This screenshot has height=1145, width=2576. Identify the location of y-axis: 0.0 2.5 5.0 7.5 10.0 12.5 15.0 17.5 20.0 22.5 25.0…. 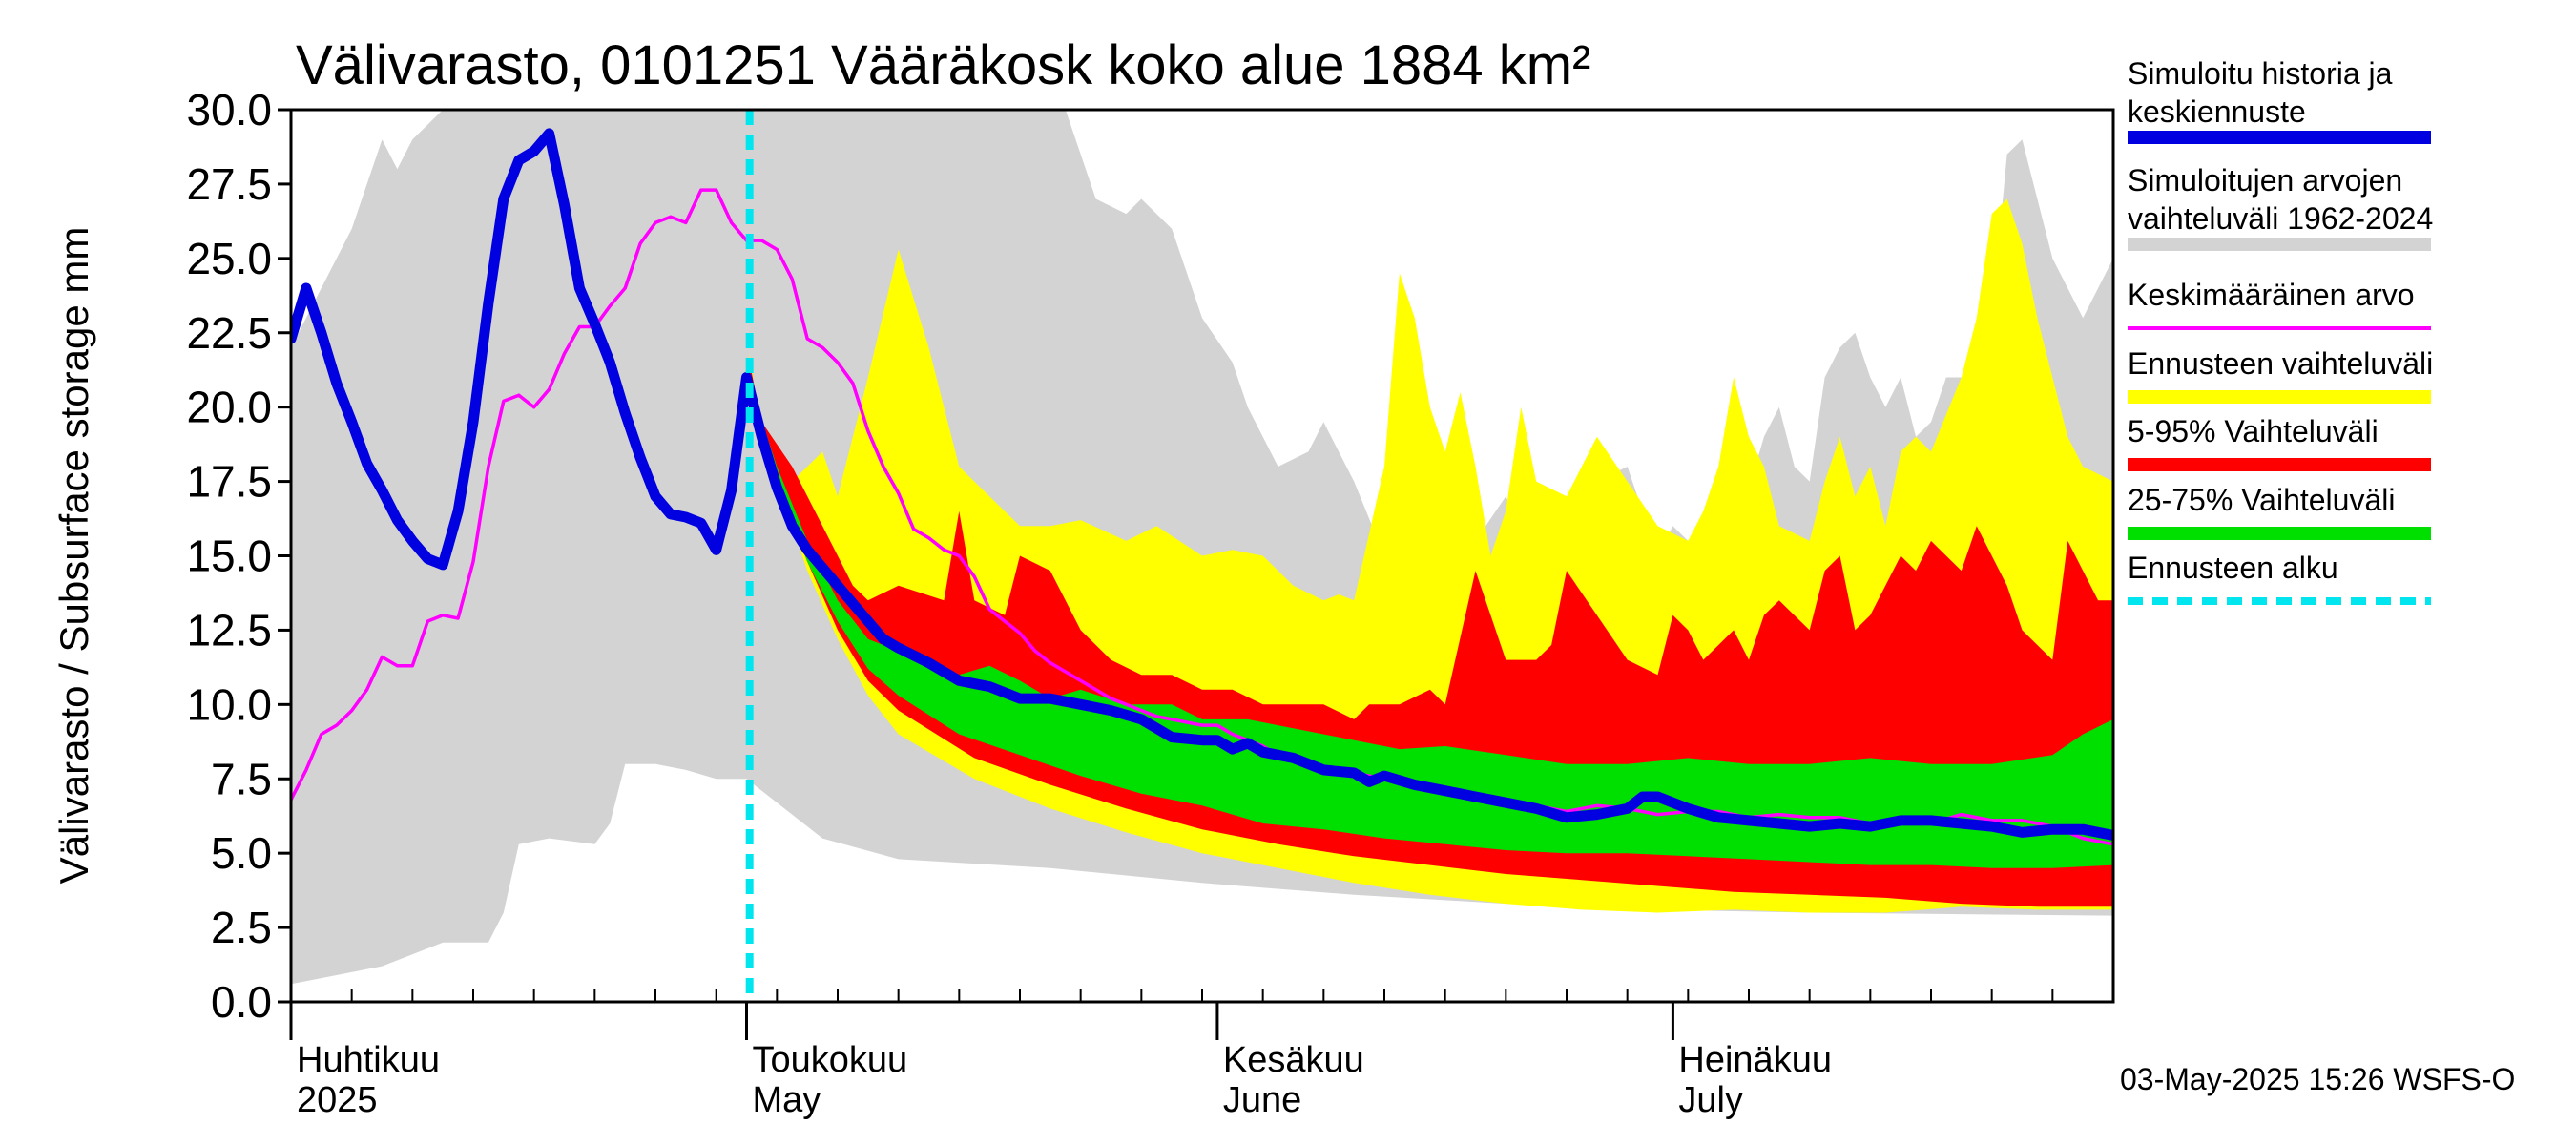
(238, 556).